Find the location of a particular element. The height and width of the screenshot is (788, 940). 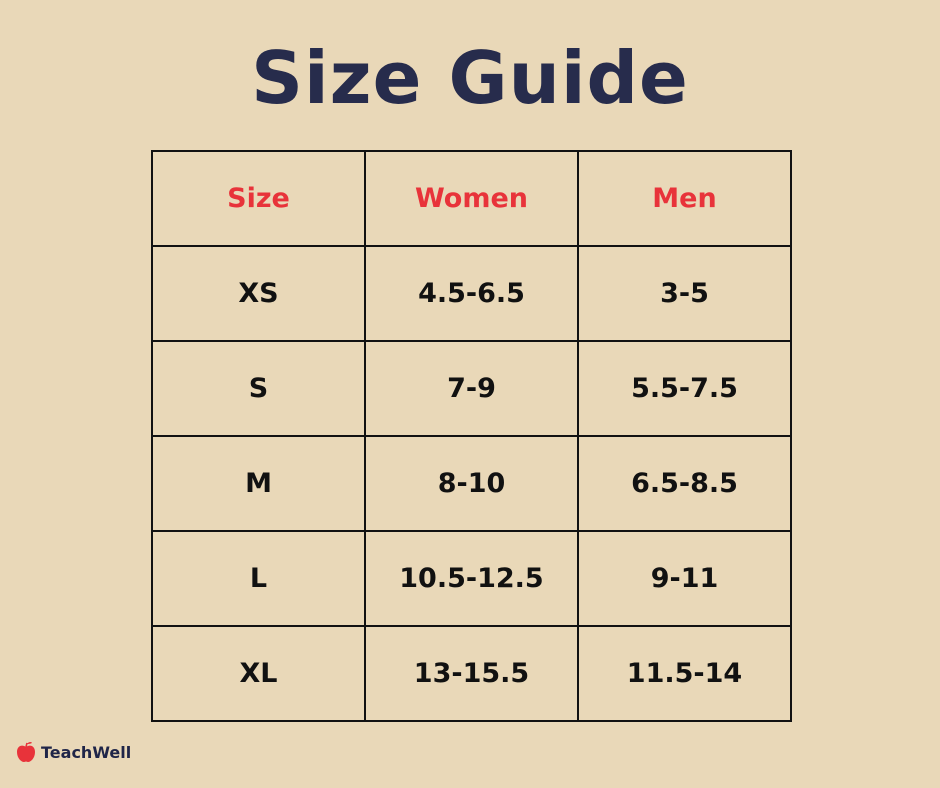

table-row: S 7-9 5.5-7.5 is located at coordinates (471, 388).